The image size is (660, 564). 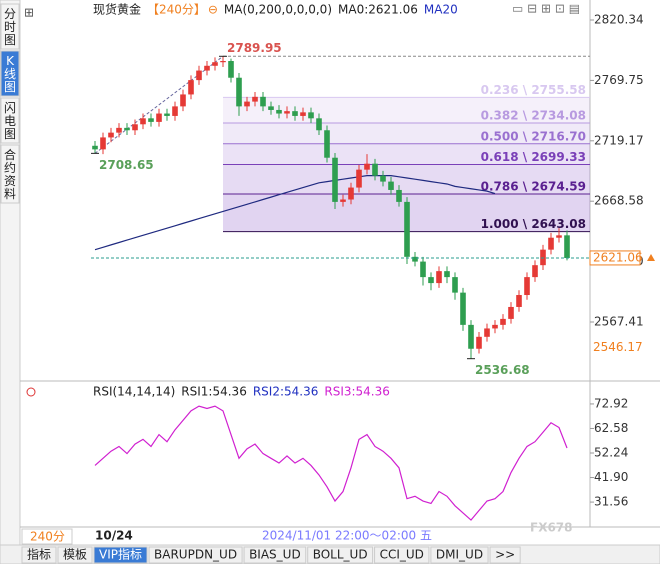 I want to click on bottom-tab-label: CCI_UD, so click(x=402, y=555).